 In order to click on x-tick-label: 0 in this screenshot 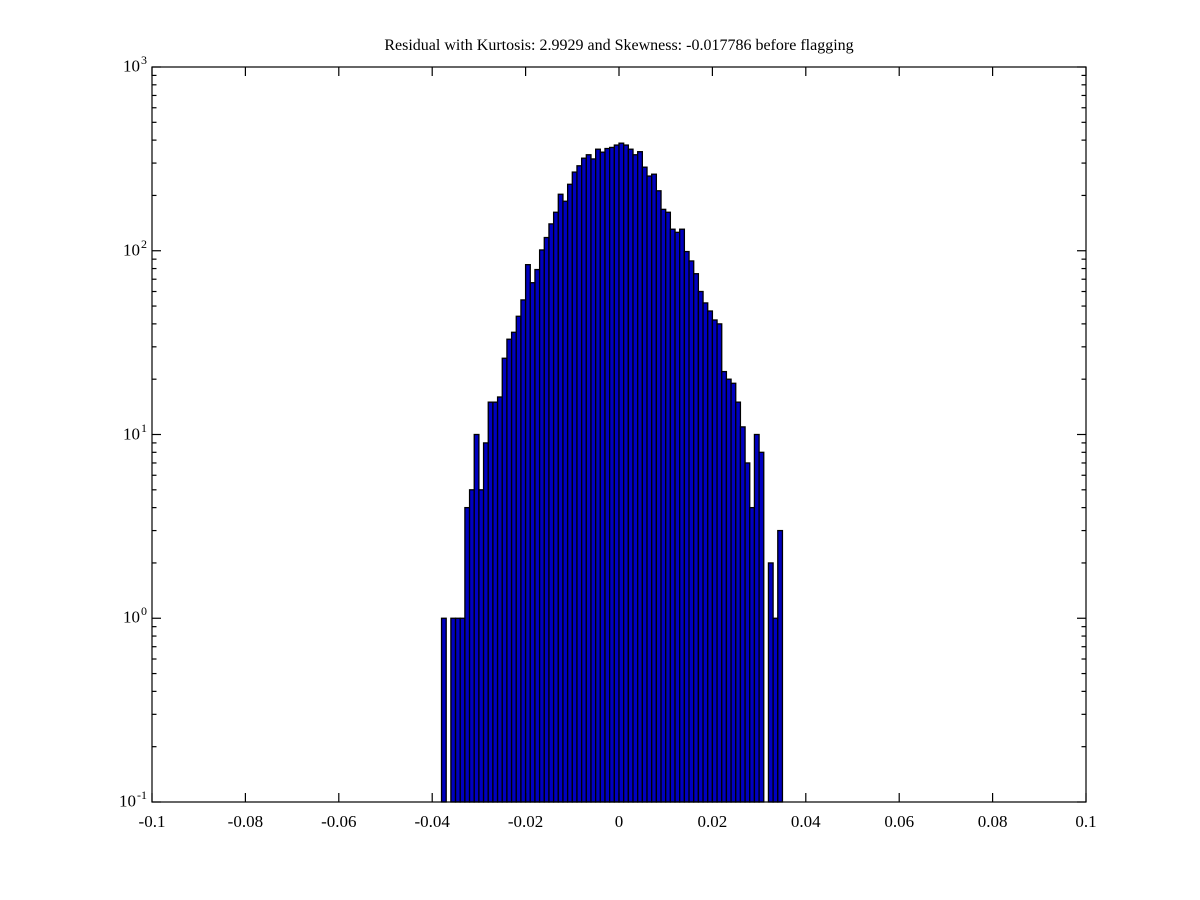, I will do `click(619, 821)`.